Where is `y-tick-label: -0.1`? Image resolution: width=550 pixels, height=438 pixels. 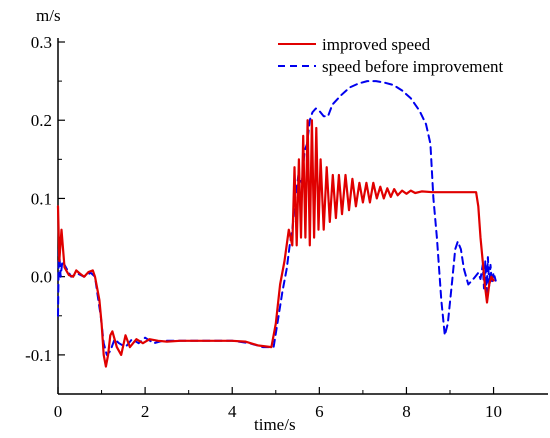
y-tick-label: -0.1 is located at coordinates (38, 355).